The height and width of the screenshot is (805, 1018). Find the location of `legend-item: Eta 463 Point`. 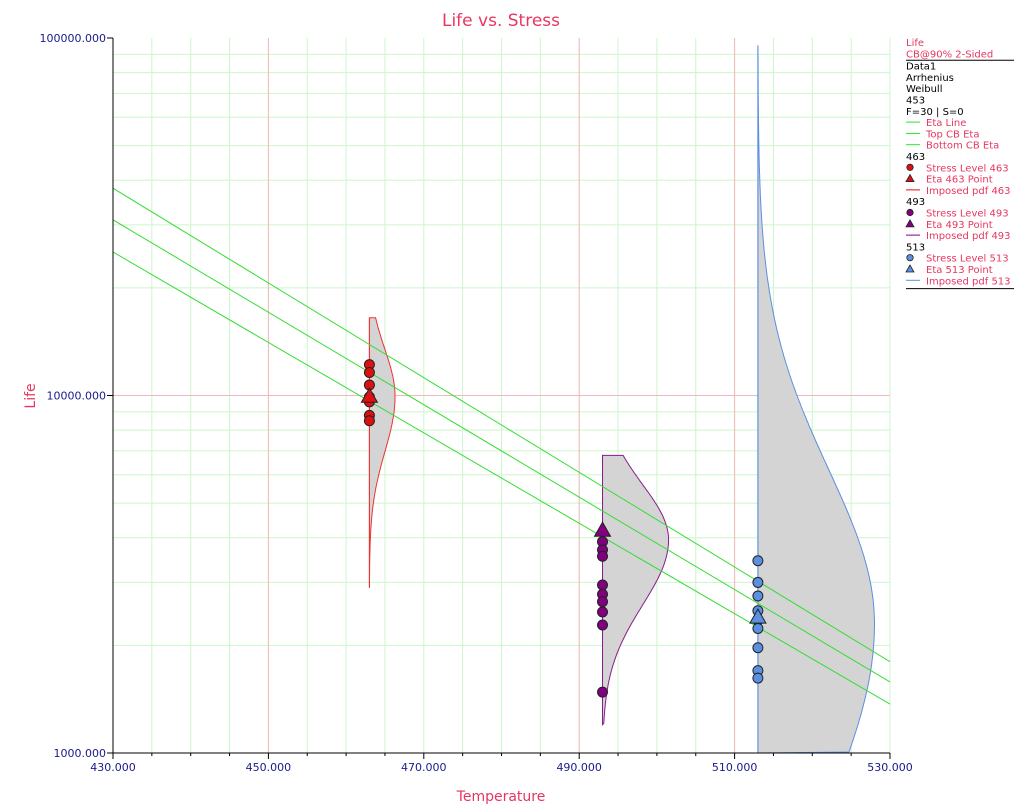

legend-item: Eta 463 Point is located at coordinates (959, 180).